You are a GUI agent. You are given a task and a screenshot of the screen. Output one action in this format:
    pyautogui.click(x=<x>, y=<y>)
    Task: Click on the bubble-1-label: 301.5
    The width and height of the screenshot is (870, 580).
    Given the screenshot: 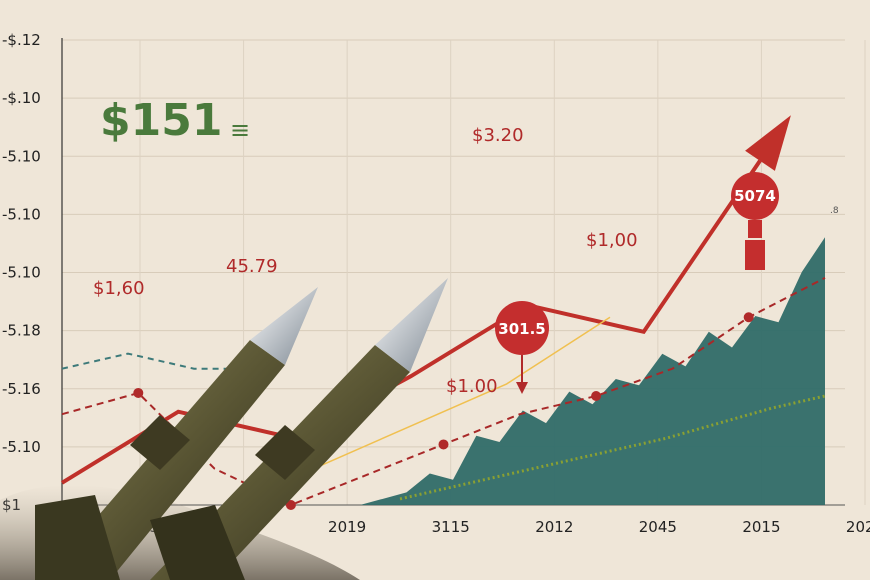 What is the action you would take?
    pyautogui.click(x=521, y=329)
    